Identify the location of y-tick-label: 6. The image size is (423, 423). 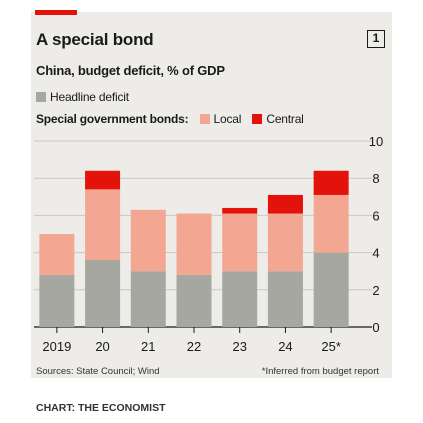
(375, 215).